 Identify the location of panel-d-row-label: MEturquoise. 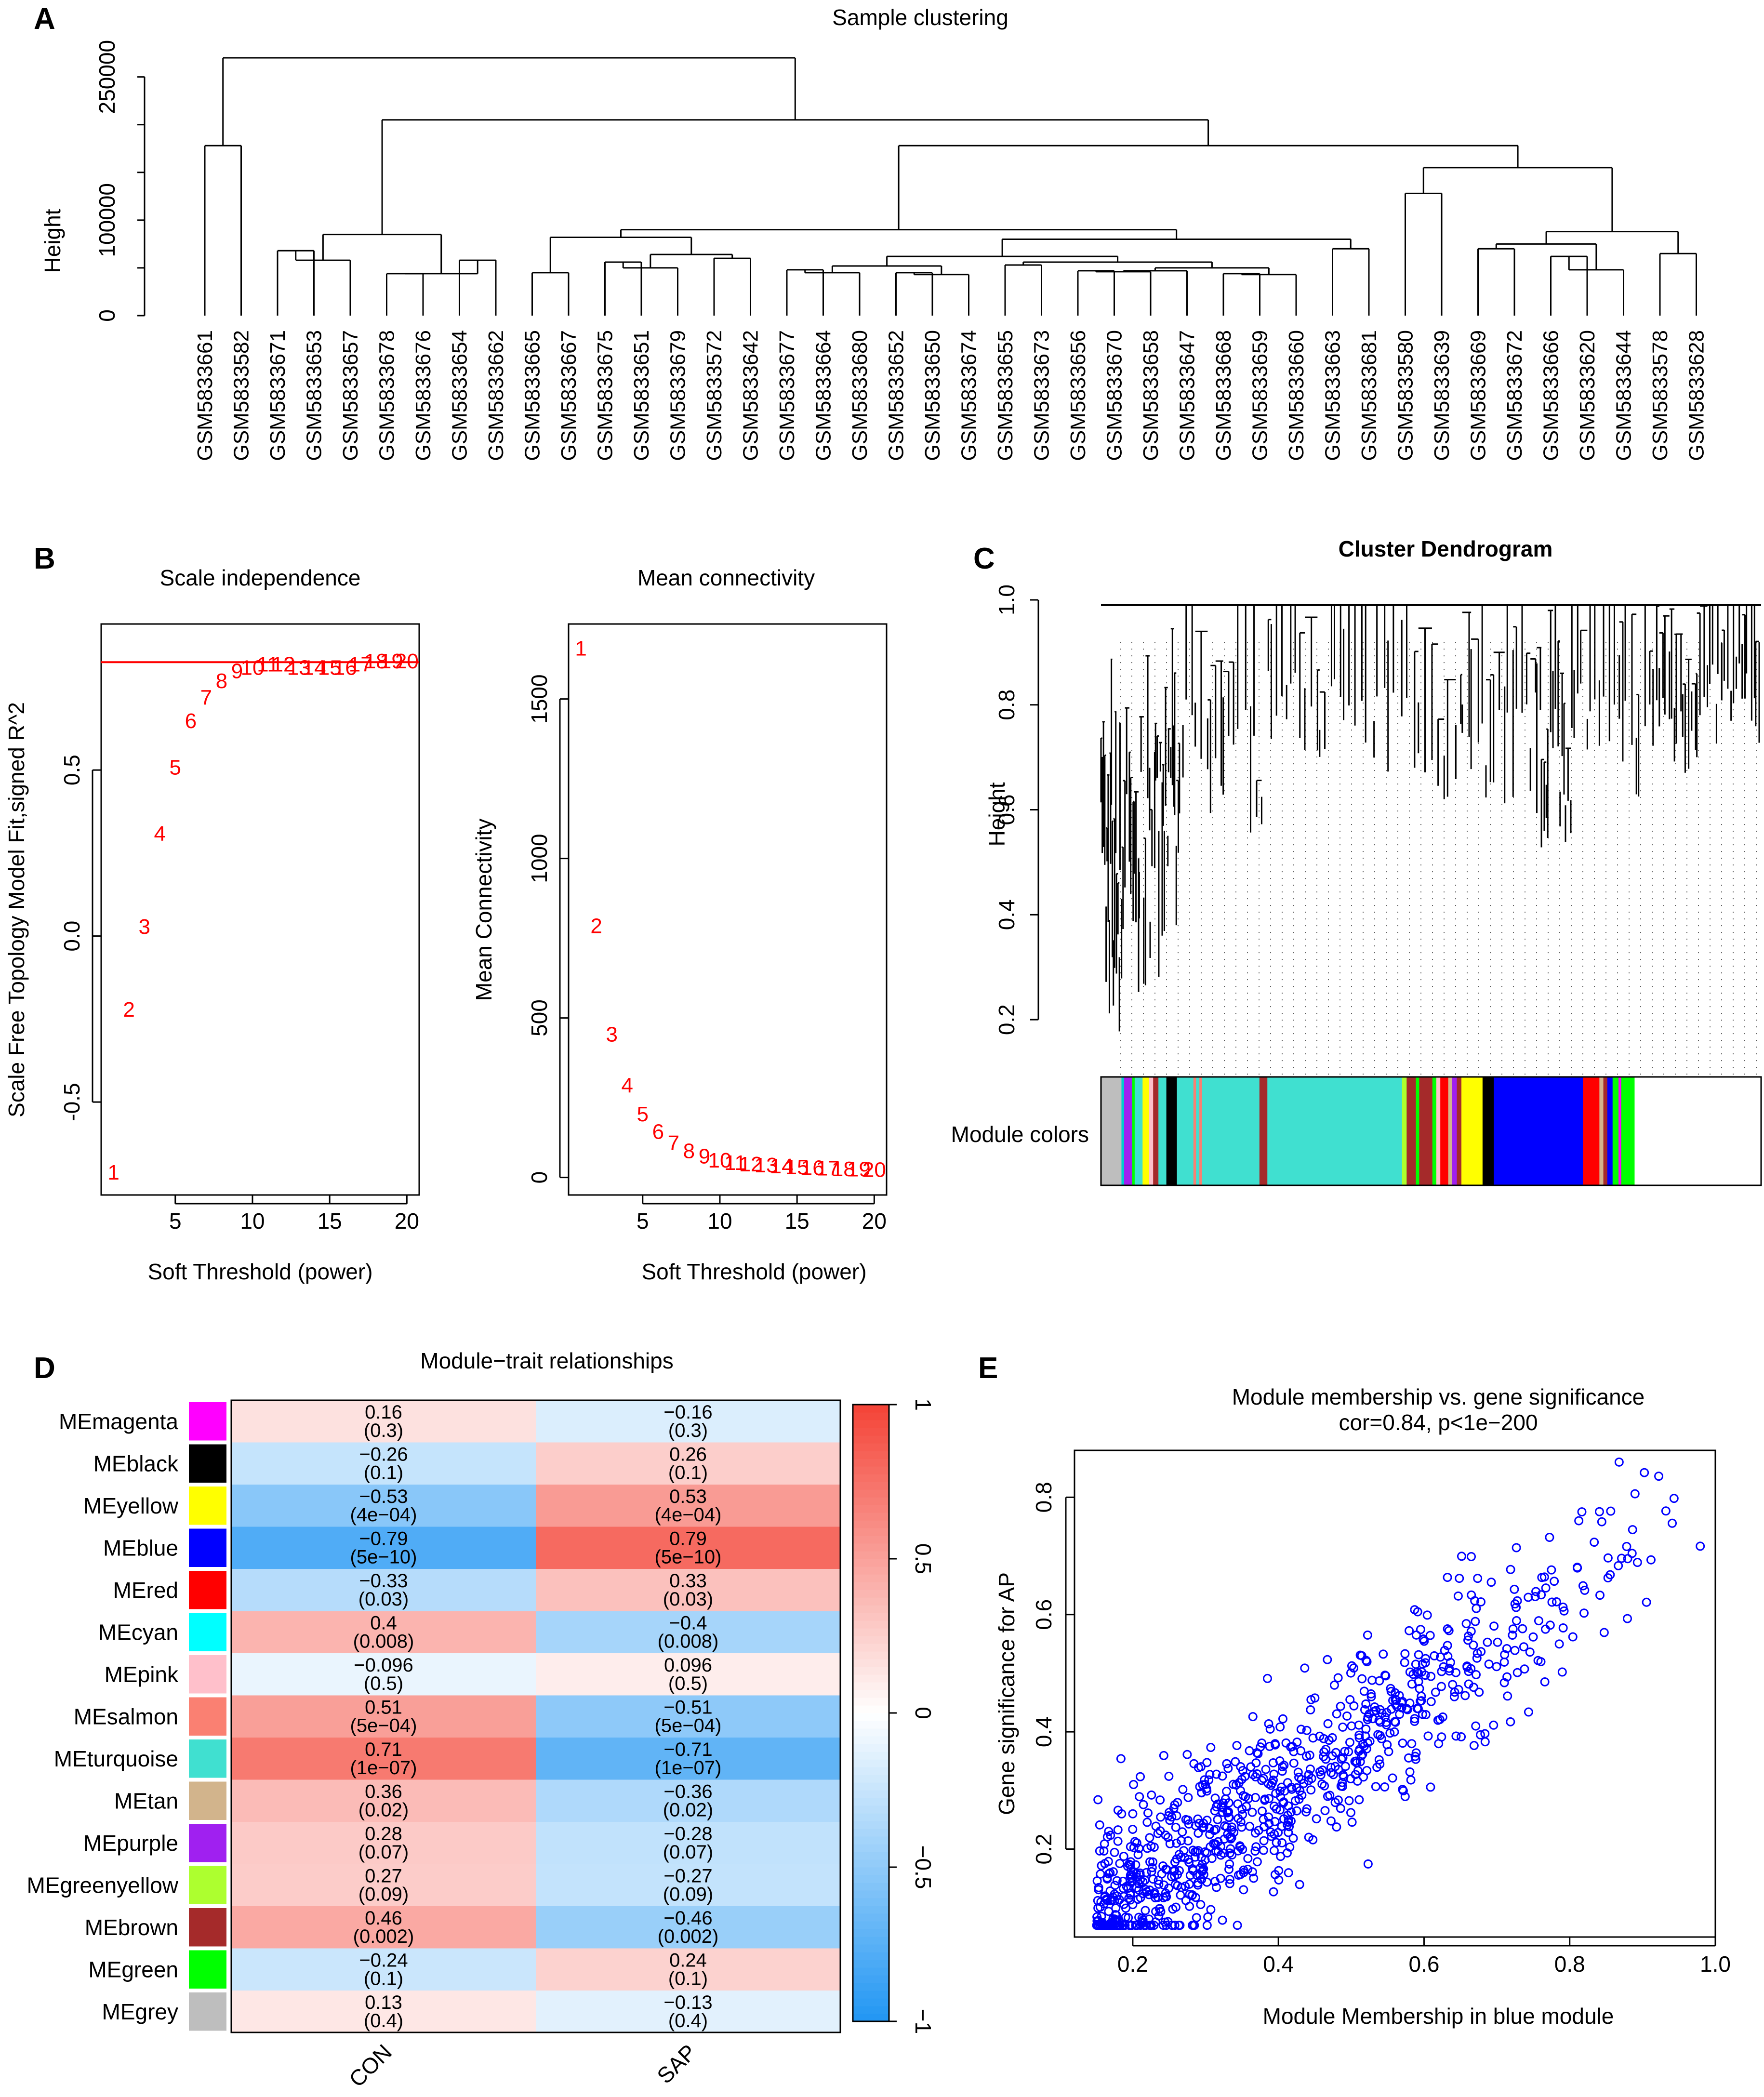
(116, 1758).